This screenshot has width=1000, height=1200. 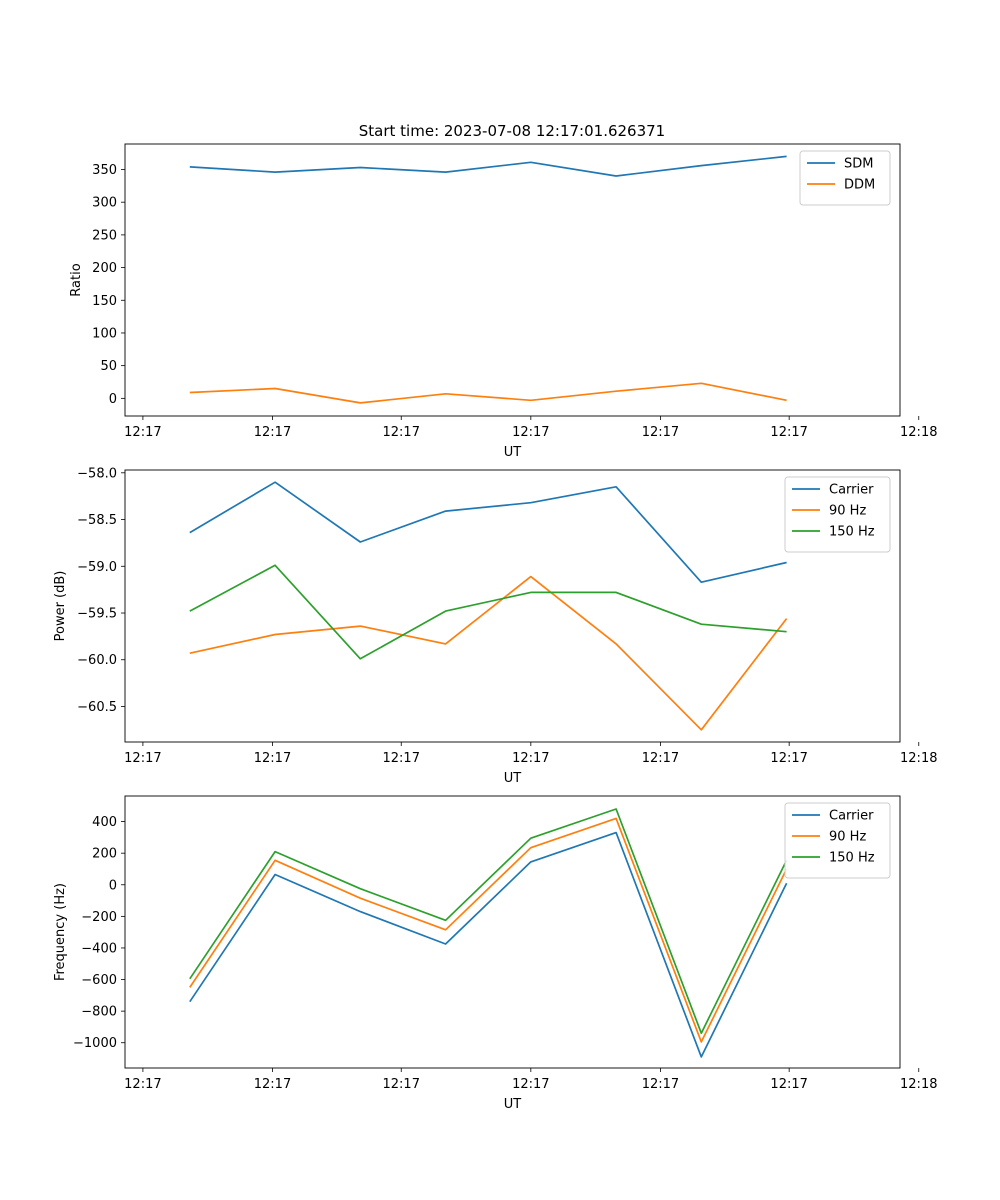 I want to click on series-line-sdm, so click(x=488, y=166).